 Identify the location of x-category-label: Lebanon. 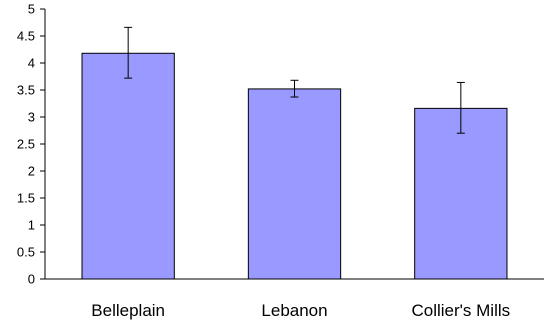
(294, 310).